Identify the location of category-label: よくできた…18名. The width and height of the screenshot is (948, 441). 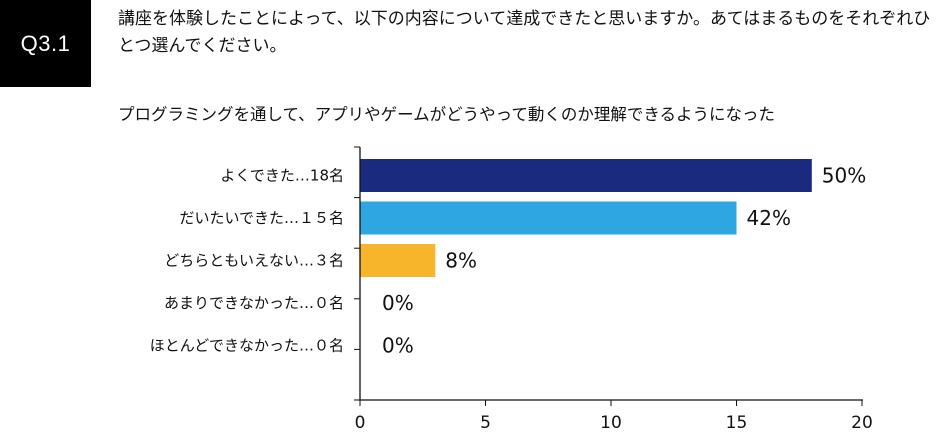
(282, 176).